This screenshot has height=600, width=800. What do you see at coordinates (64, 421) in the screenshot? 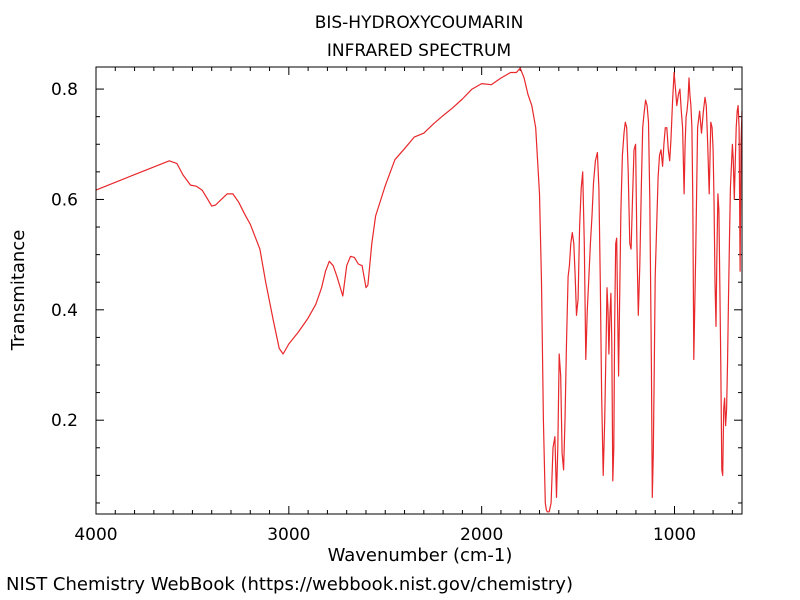
I see `y-tick-label: 0.2` at bounding box center [64, 421].